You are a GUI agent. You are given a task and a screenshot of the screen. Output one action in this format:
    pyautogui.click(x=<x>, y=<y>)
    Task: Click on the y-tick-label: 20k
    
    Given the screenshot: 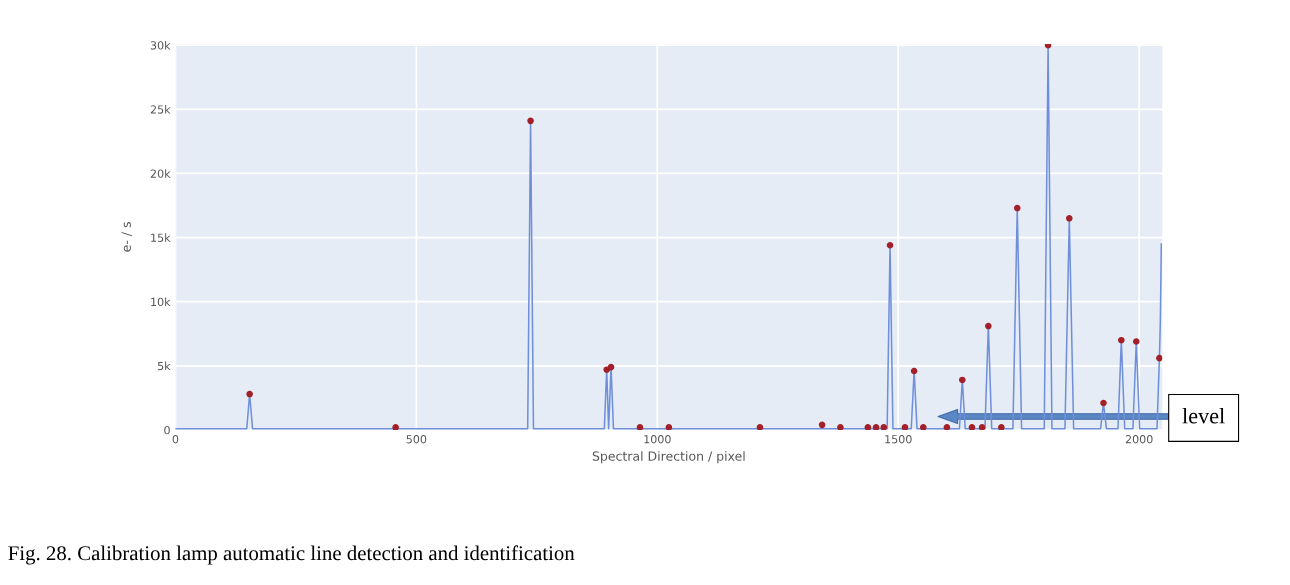 What is the action you would take?
    pyautogui.click(x=160, y=173)
    